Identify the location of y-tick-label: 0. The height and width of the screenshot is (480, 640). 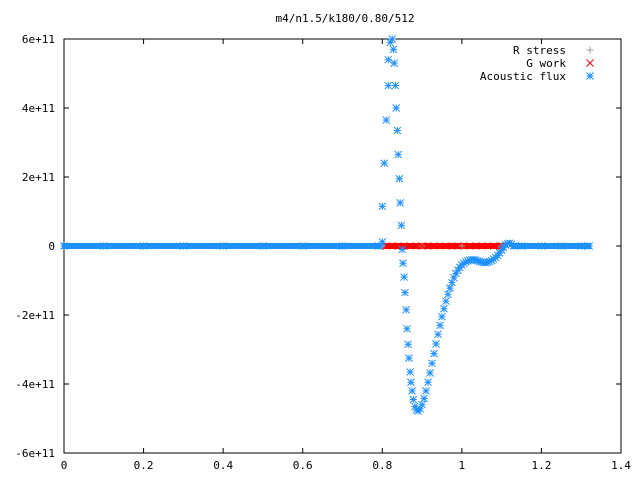
(51, 246).